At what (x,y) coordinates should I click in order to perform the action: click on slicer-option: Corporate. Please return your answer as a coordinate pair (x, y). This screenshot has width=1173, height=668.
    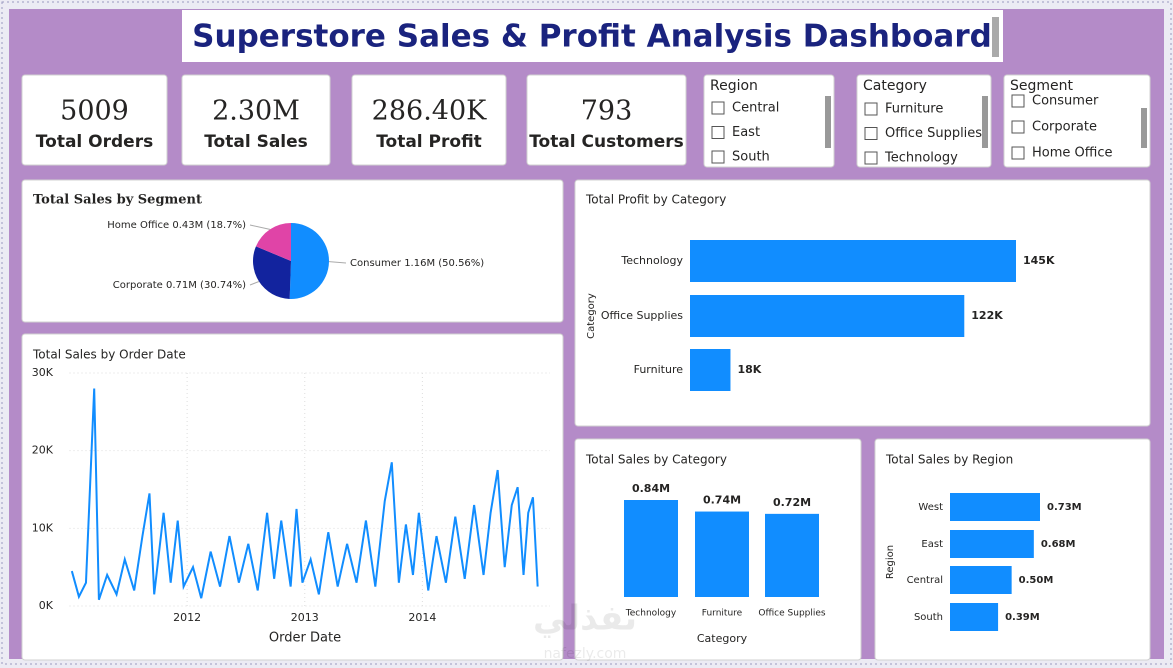
    Looking at the image, I should click on (1064, 127).